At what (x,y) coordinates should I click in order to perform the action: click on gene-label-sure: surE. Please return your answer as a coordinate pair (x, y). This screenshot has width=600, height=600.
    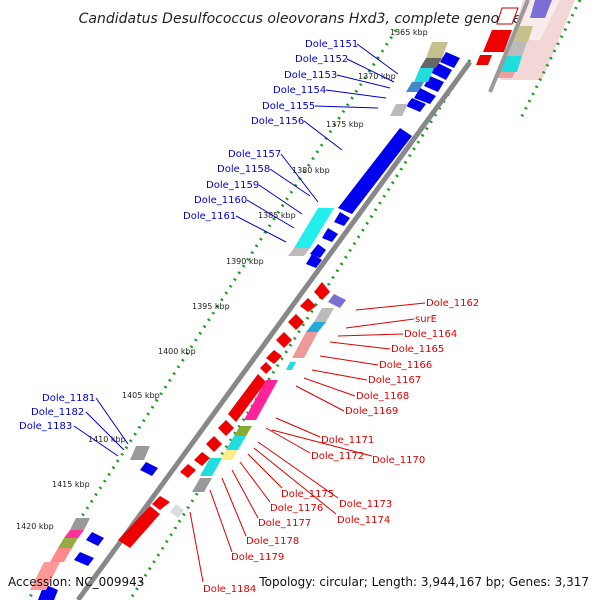
    Looking at the image, I should click on (426, 319).